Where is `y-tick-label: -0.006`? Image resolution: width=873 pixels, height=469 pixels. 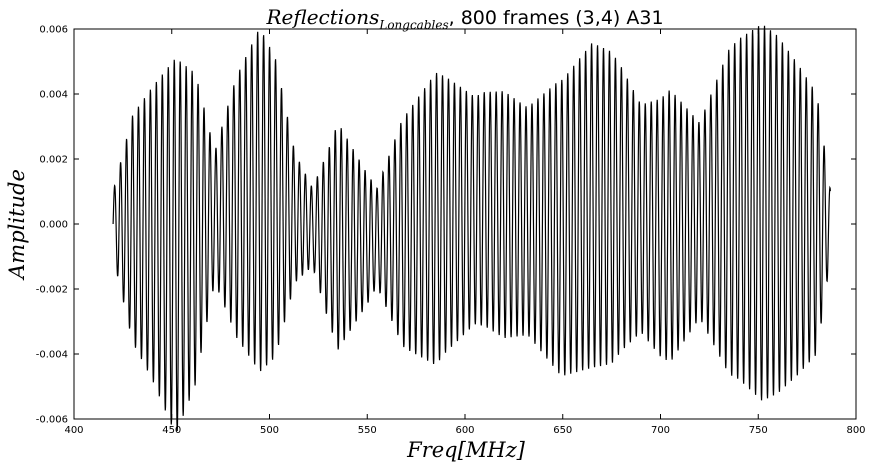 y-tick-label: -0.006 is located at coordinates (52, 420).